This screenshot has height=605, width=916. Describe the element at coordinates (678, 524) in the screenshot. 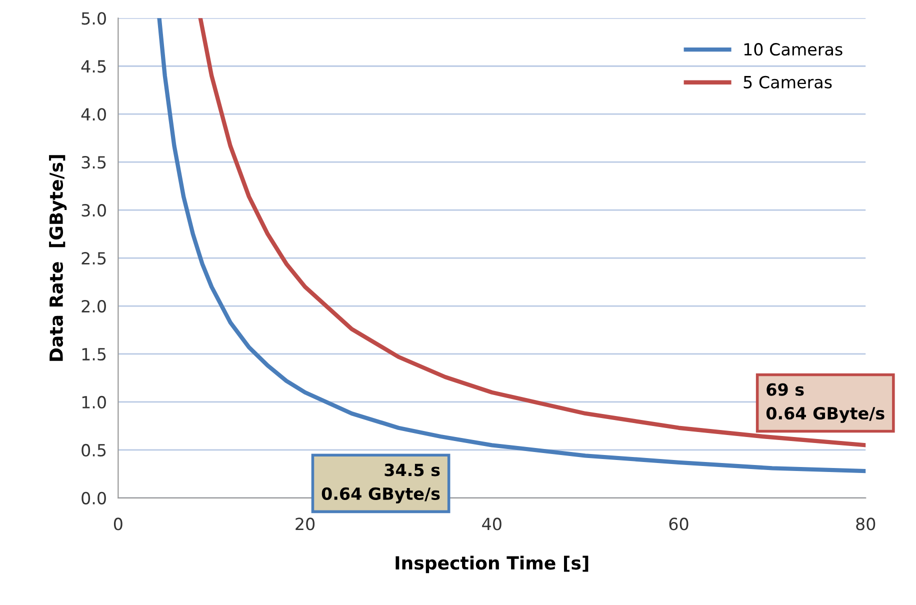

I see `x-tick-label: 60` at that location.